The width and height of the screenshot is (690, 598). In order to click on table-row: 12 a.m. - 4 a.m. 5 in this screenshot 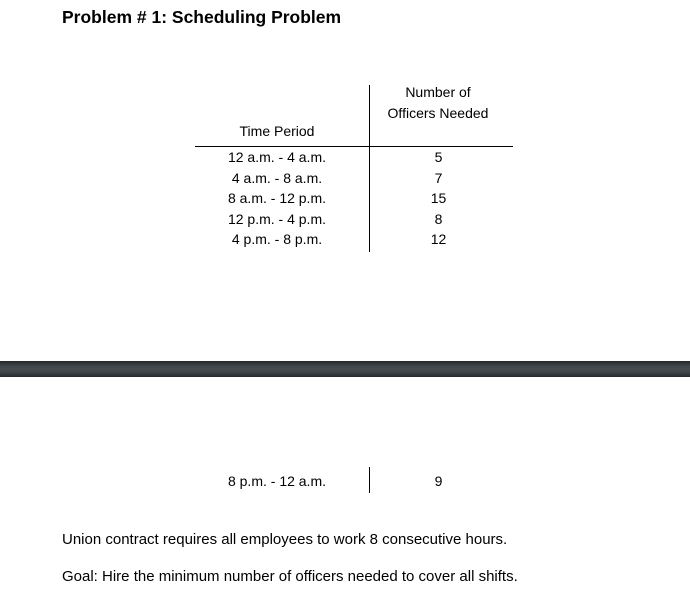, I will do `click(354, 157)`.